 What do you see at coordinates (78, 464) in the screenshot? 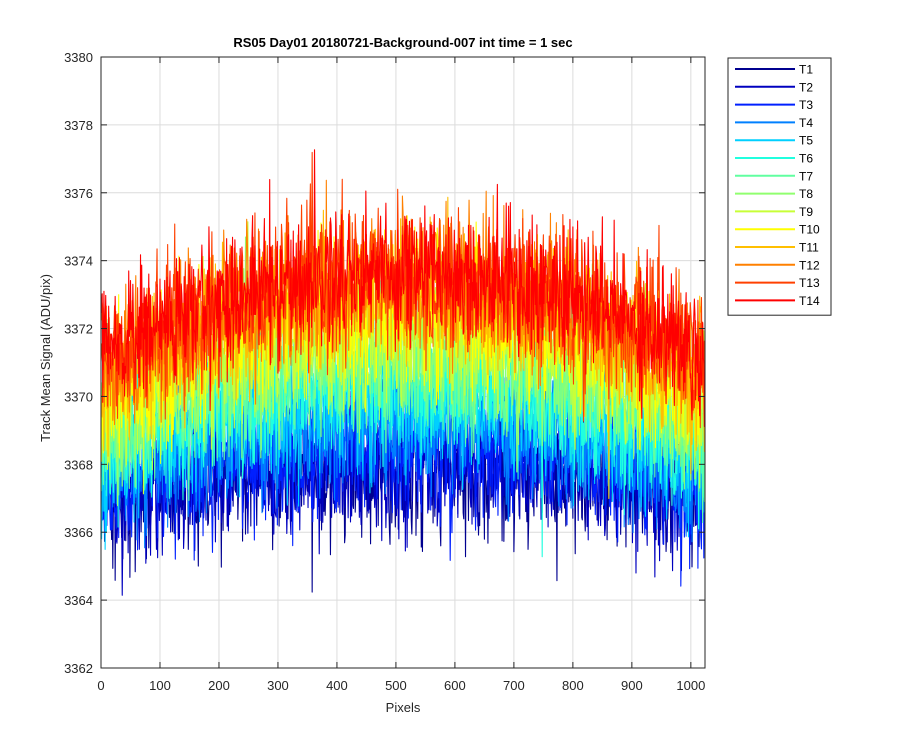
I see `y-tick-label: 3368` at bounding box center [78, 464].